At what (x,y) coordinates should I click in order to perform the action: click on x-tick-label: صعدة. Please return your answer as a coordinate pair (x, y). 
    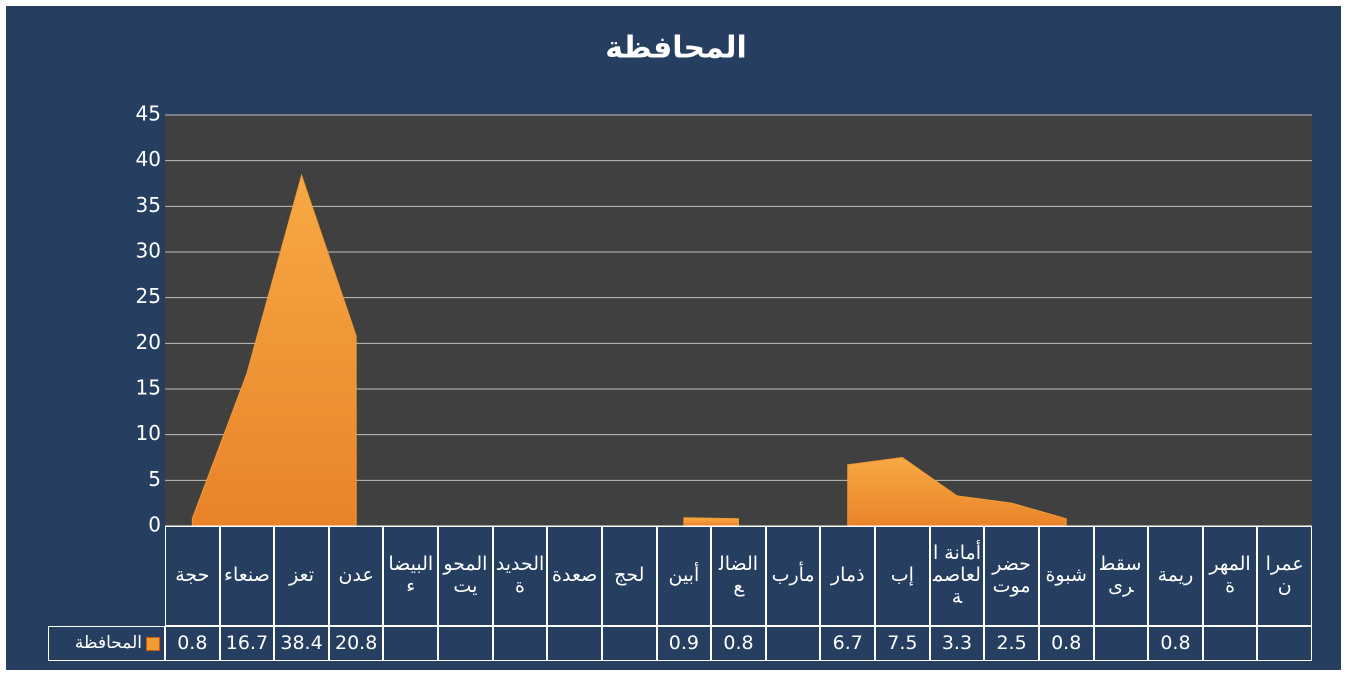
    Looking at the image, I should click on (574, 576).